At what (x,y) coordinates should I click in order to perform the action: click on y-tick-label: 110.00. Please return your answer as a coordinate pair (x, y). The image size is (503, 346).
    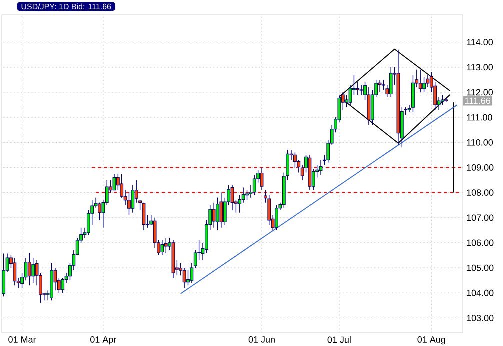
    Looking at the image, I should click on (480, 142).